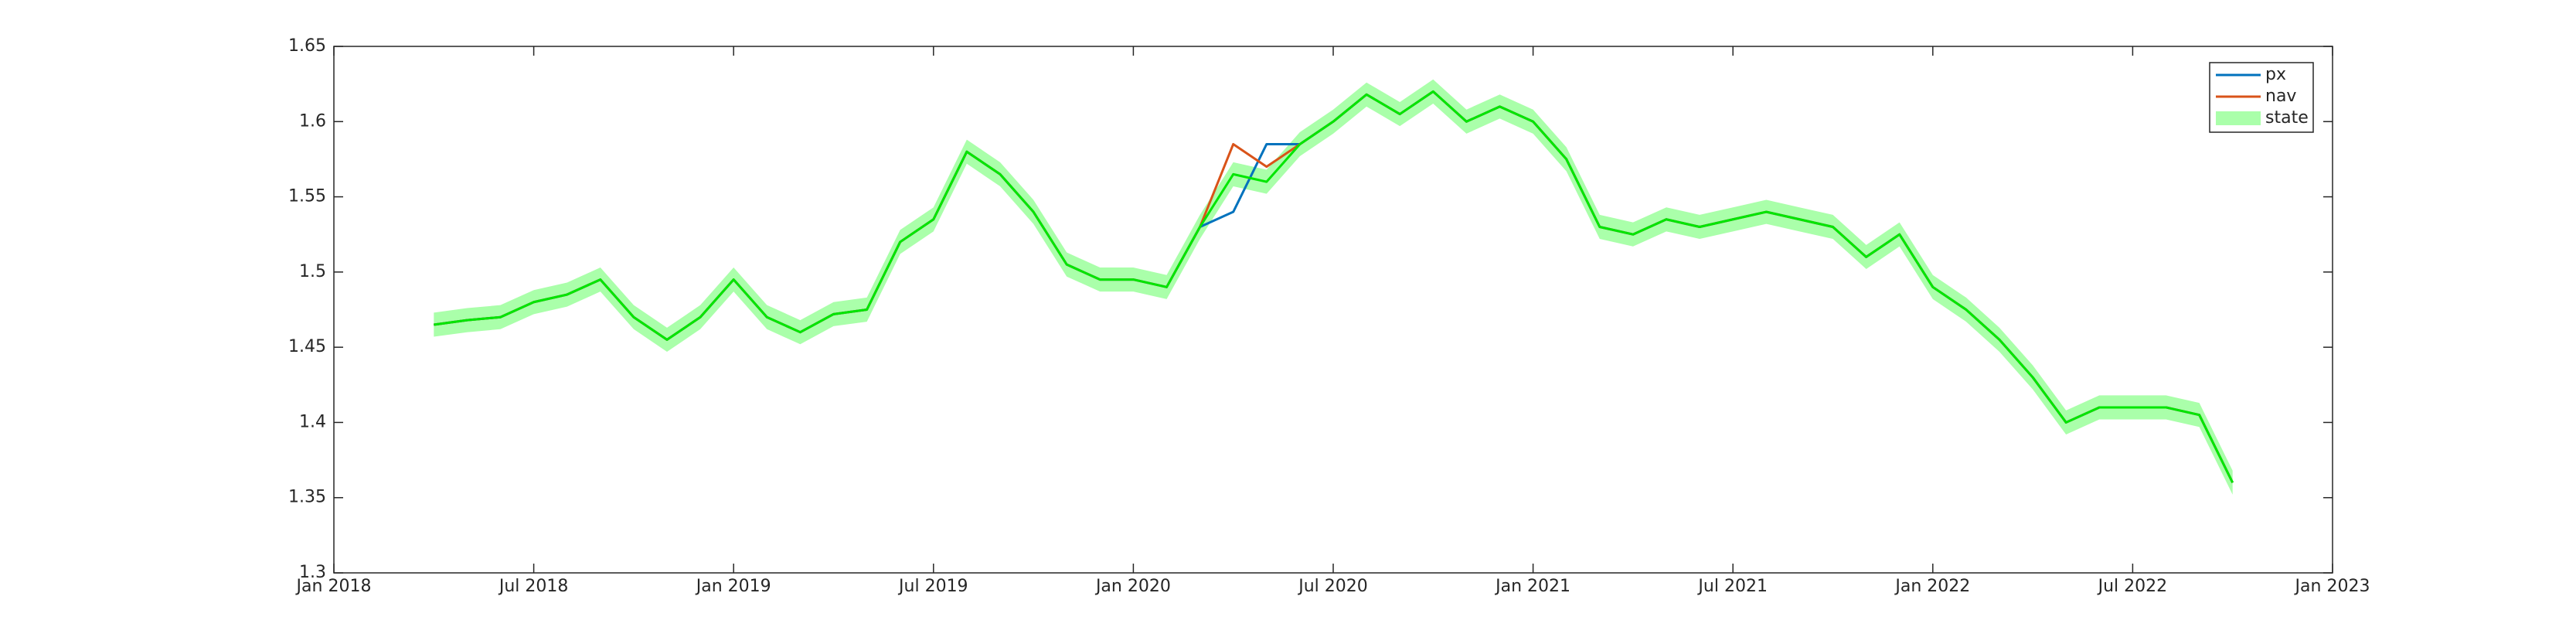 The width and height of the screenshot is (2576, 644). I want to click on x-tick-label: Jul 2020, so click(1332, 586).